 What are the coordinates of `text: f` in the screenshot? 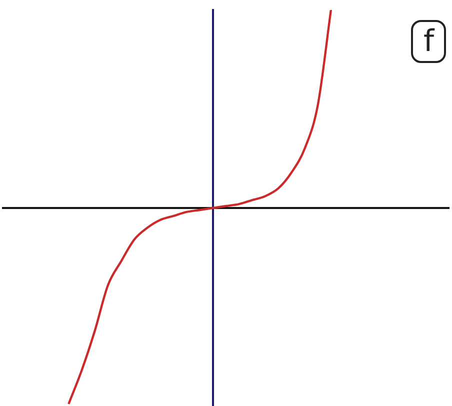 It's located at (428, 41).